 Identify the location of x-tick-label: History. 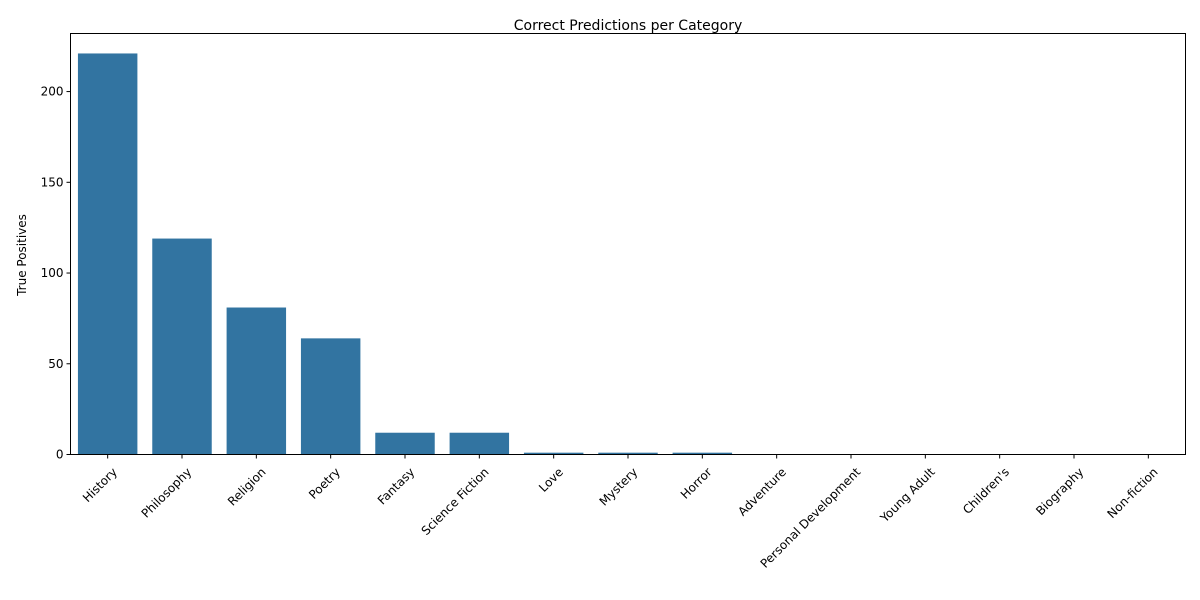
(100, 485).